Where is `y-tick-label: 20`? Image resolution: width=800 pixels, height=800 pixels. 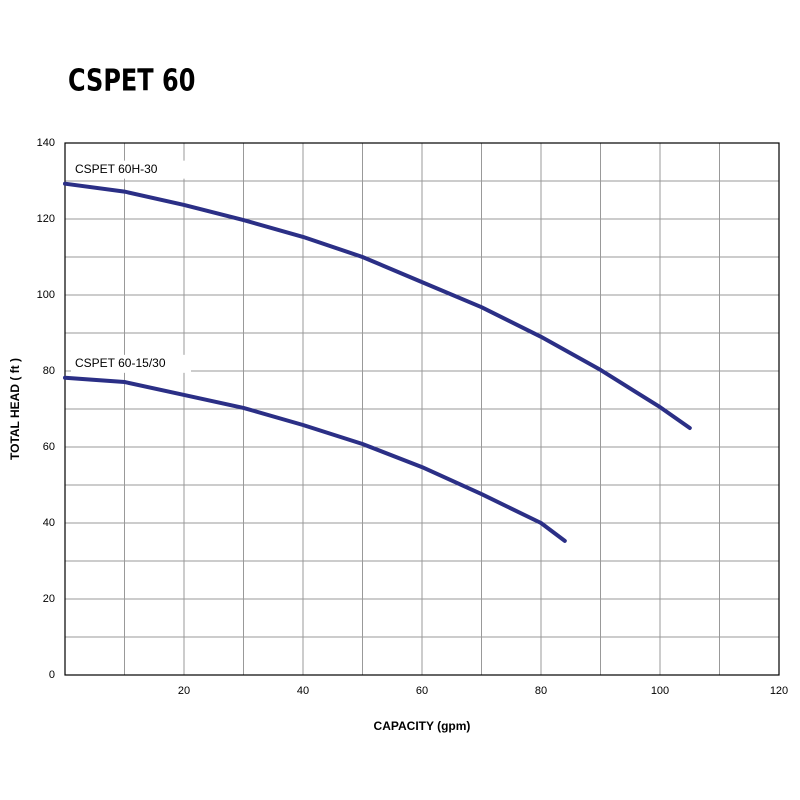
y-tick-label: 20 is located at coordinates (49, 599).